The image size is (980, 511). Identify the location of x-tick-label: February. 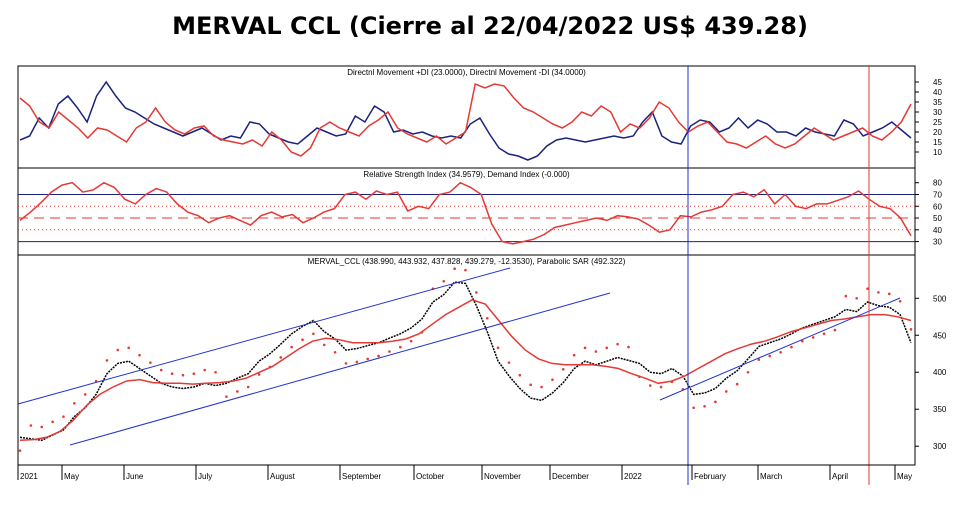
(710, 476).